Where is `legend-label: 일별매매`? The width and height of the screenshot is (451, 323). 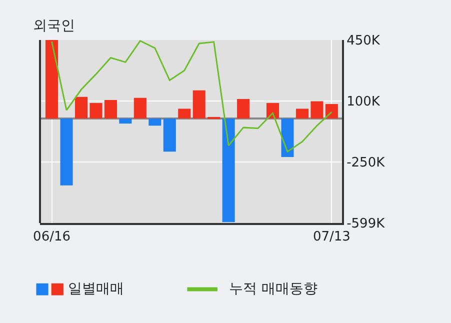 legend-label: 일별매매 is located at coordinates (96, 289).